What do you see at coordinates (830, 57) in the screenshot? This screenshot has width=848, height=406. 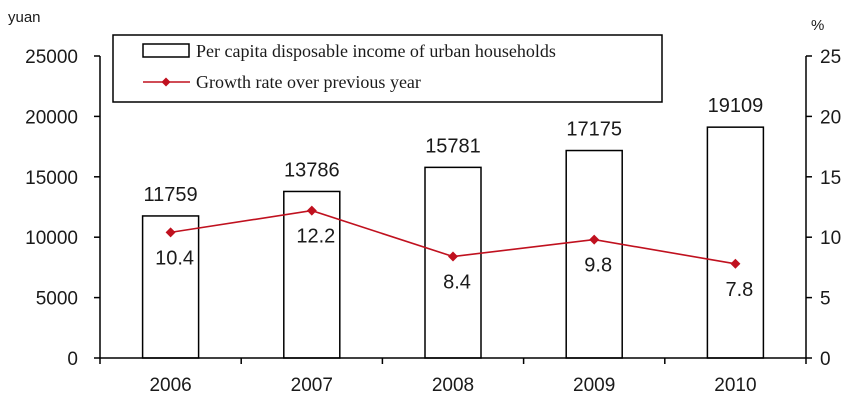 I see `right-tick-label: 25` at bounding box center [830, 57].